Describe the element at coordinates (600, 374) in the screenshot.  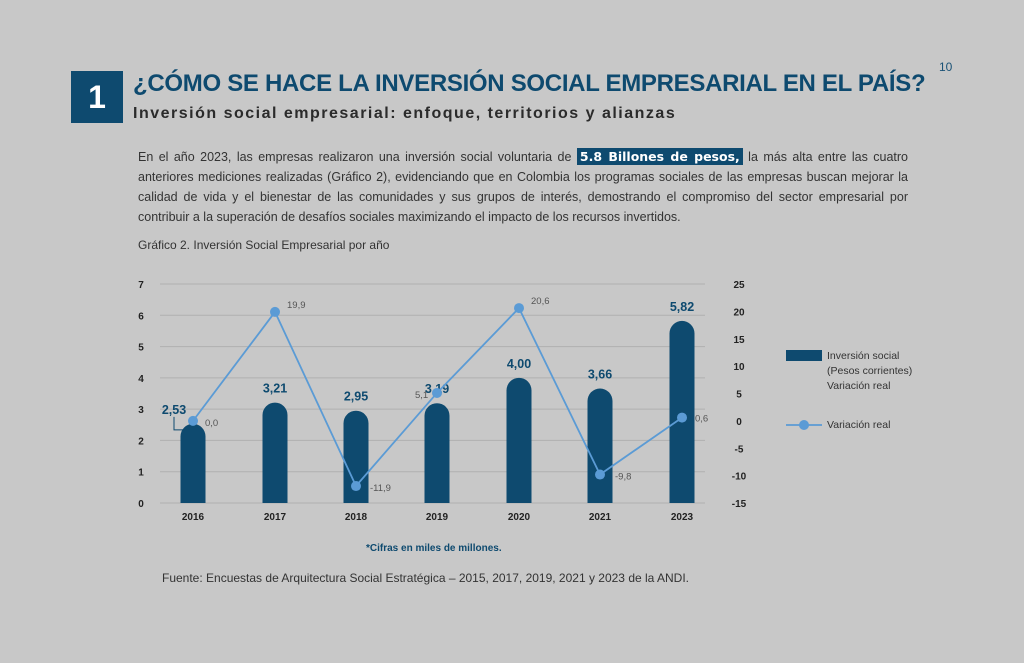
I see `bar-value-label: 3,66` at that location.